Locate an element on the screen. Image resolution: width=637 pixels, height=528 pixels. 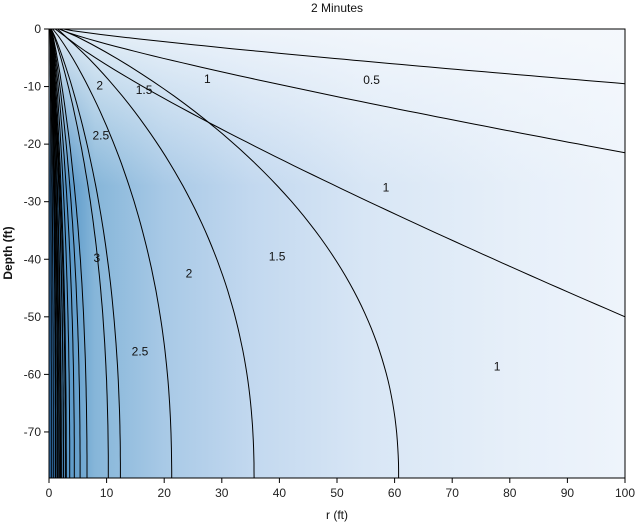
y-tick-label: -10 is located at coordinates (33, 87).